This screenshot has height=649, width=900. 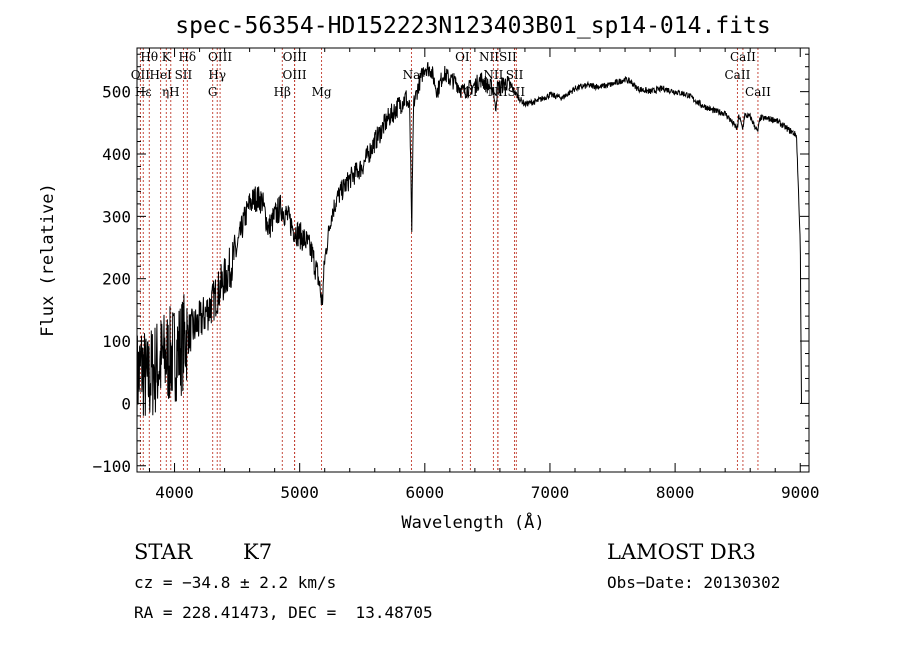 What do you see at coordinates (187, 57) in the screenshot?
I see `line-label: Hδ` at bounding box center [187, 57].